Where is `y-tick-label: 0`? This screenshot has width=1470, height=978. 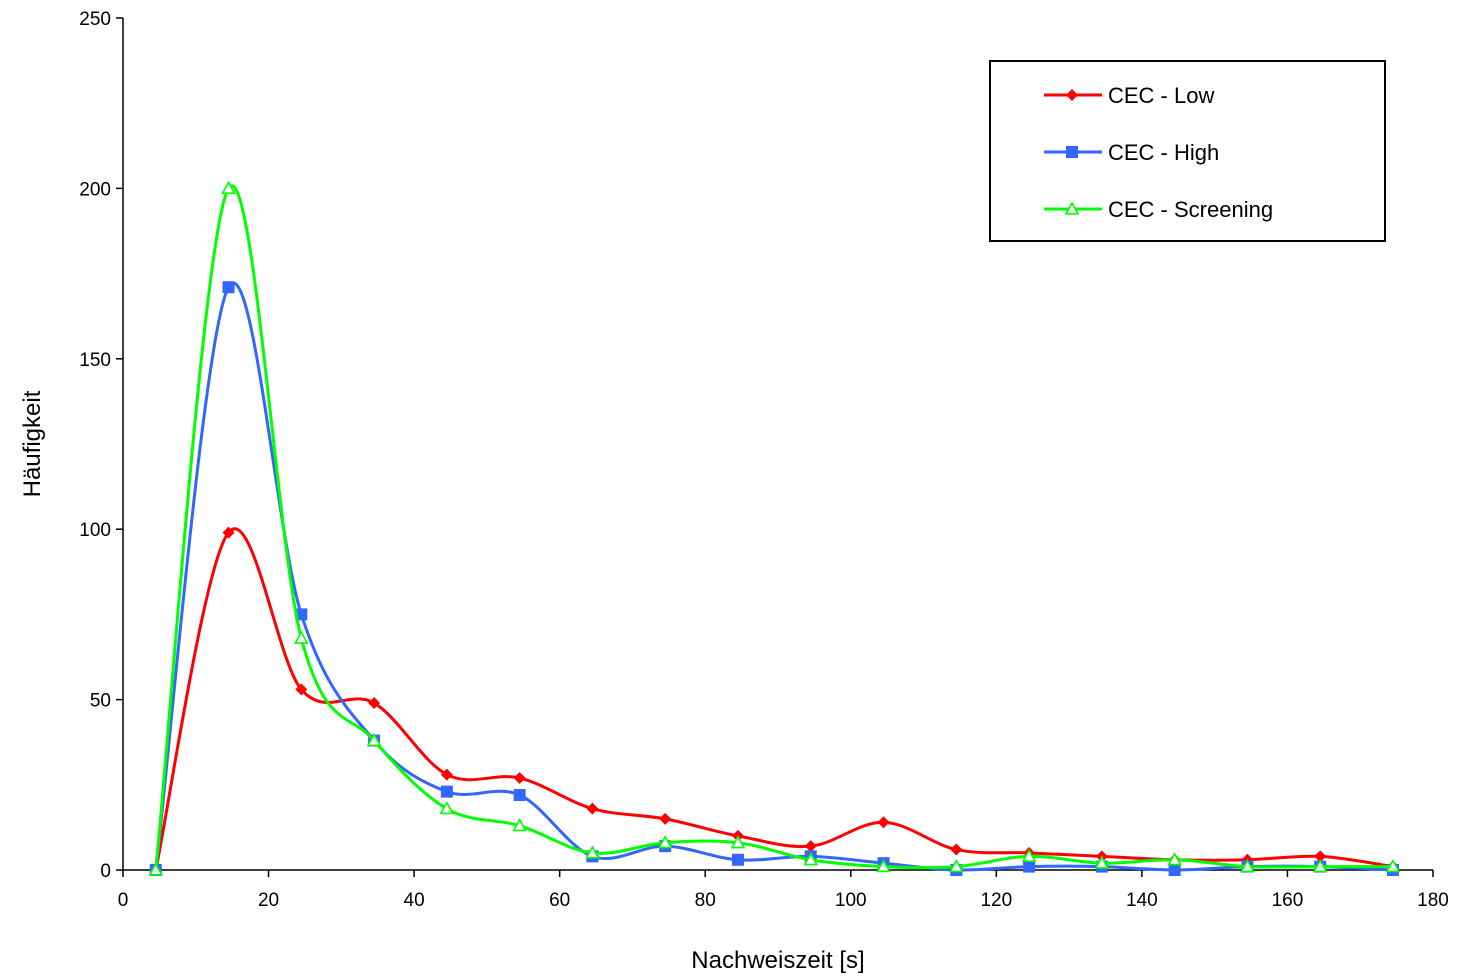
y-tick-label: 0 is located at coordinates (105, 871).